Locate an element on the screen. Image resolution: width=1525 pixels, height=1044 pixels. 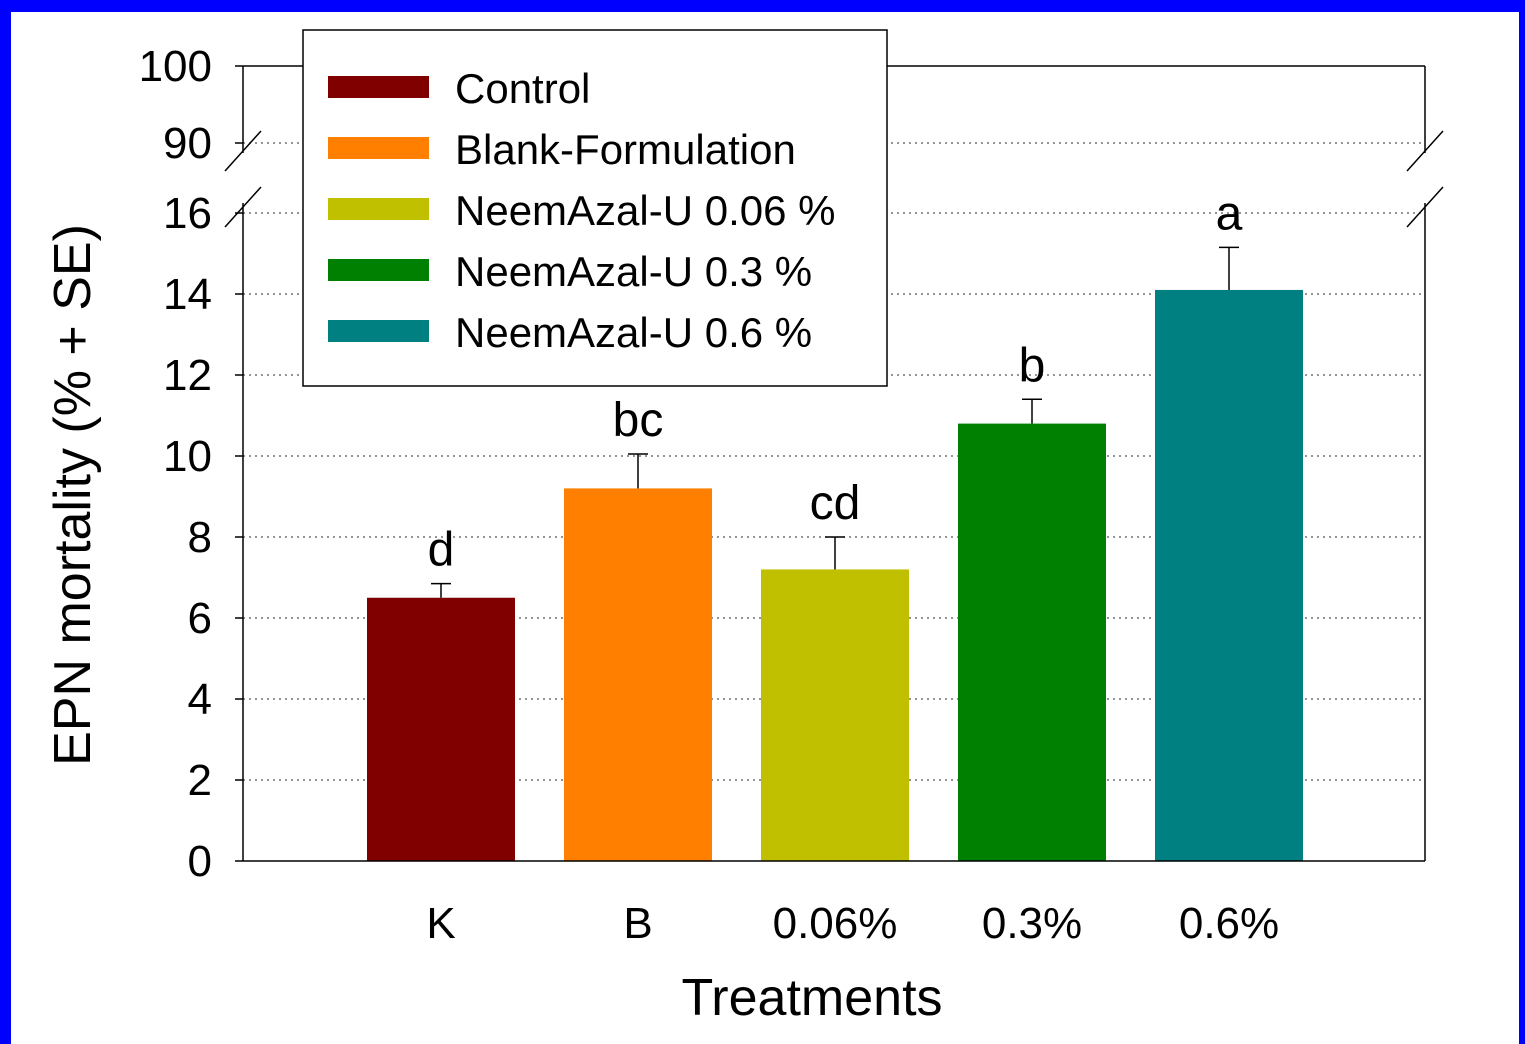
x-tick-label: 0.6% is located at coordinates (1229, 923).